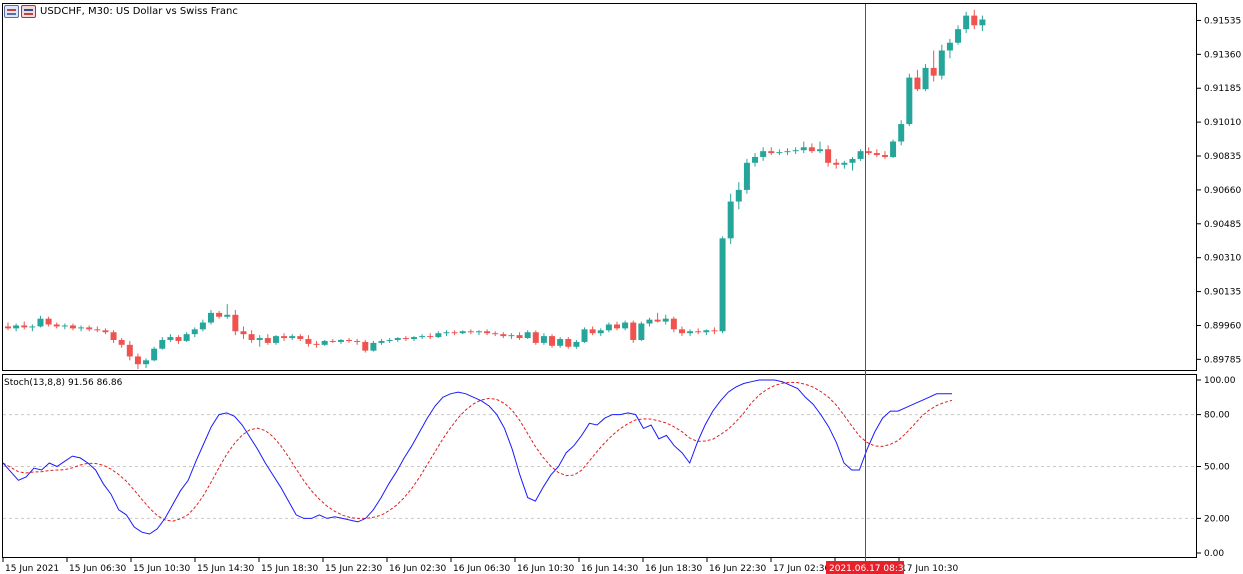 This screenshot has height=574, width=1243. Describe the element at coordinates (80, 383) in the screenshot. I see `indicator-main-value: 91.56` at that location.